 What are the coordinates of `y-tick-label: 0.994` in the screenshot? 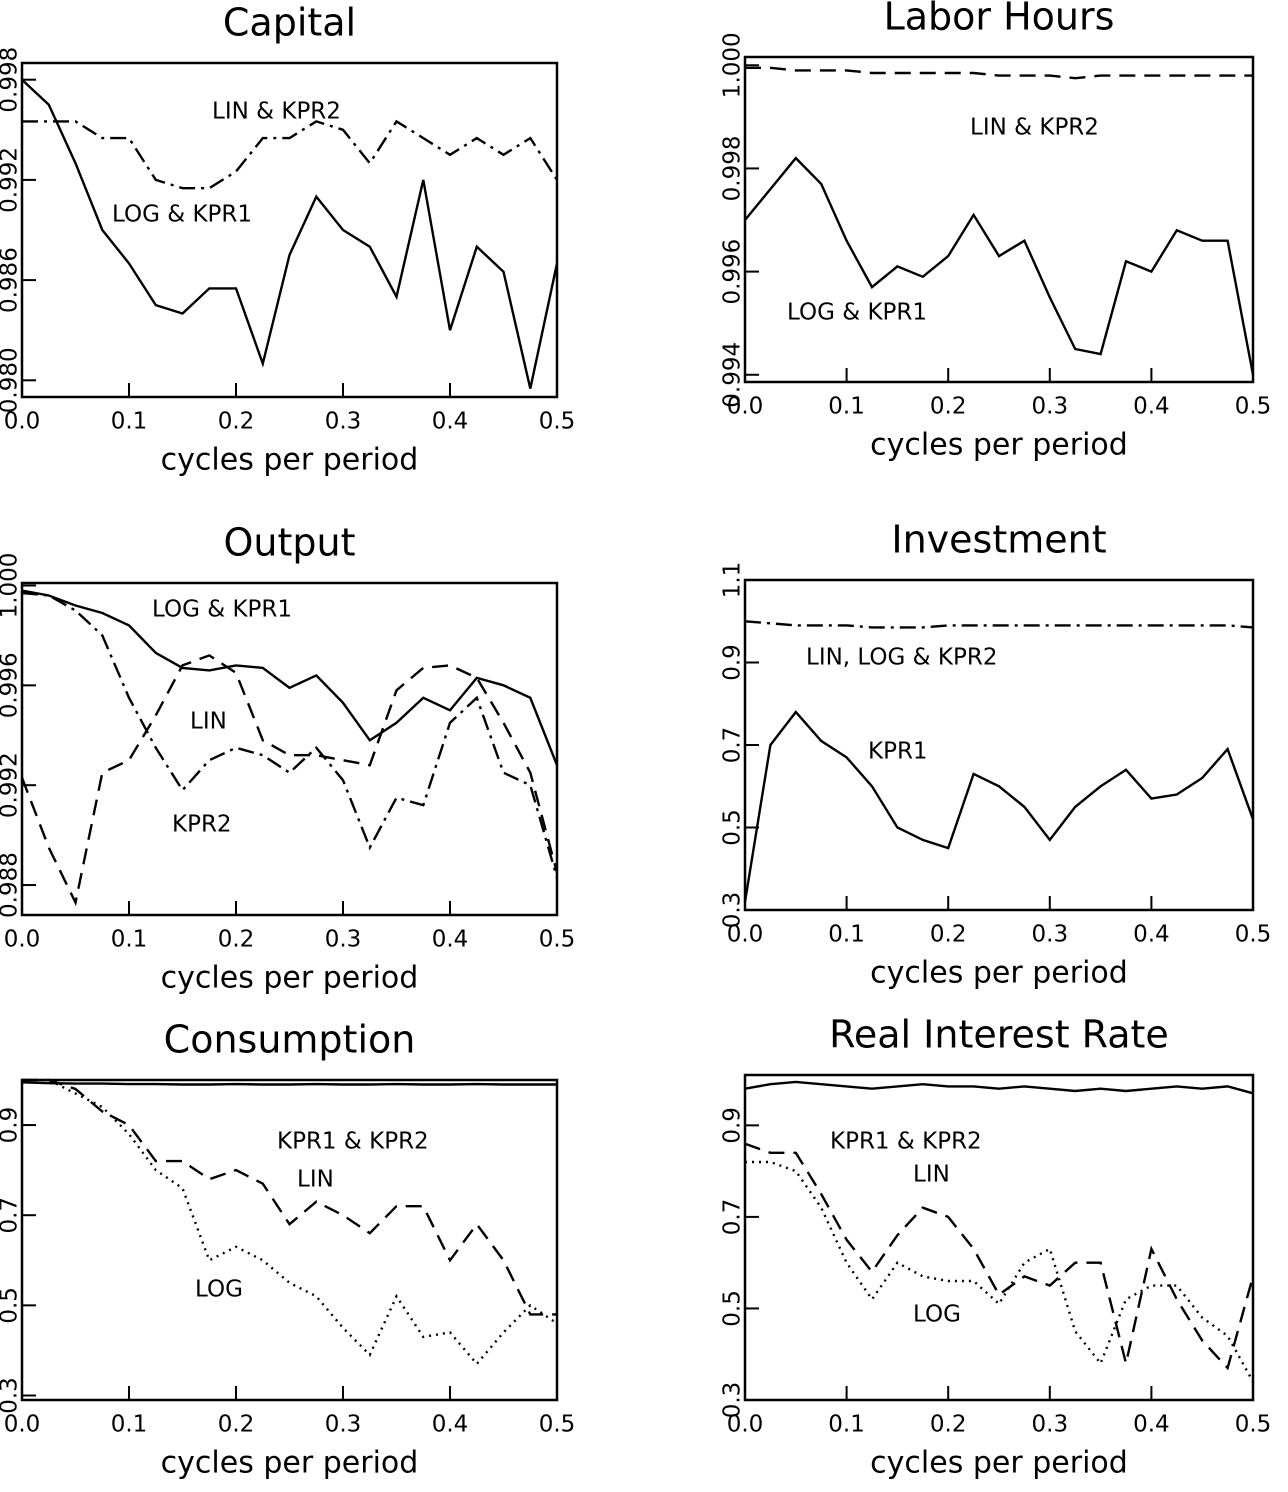 It's located at (733, 375).